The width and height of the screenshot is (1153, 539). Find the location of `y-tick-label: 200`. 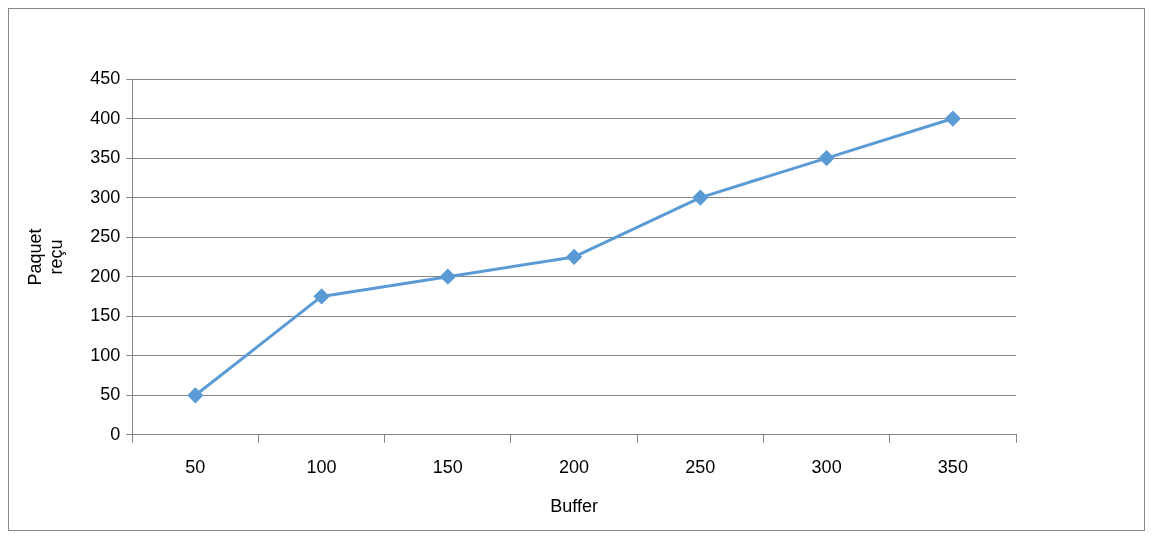

y-tick-label: 200 is located at coordinates (105, 275).